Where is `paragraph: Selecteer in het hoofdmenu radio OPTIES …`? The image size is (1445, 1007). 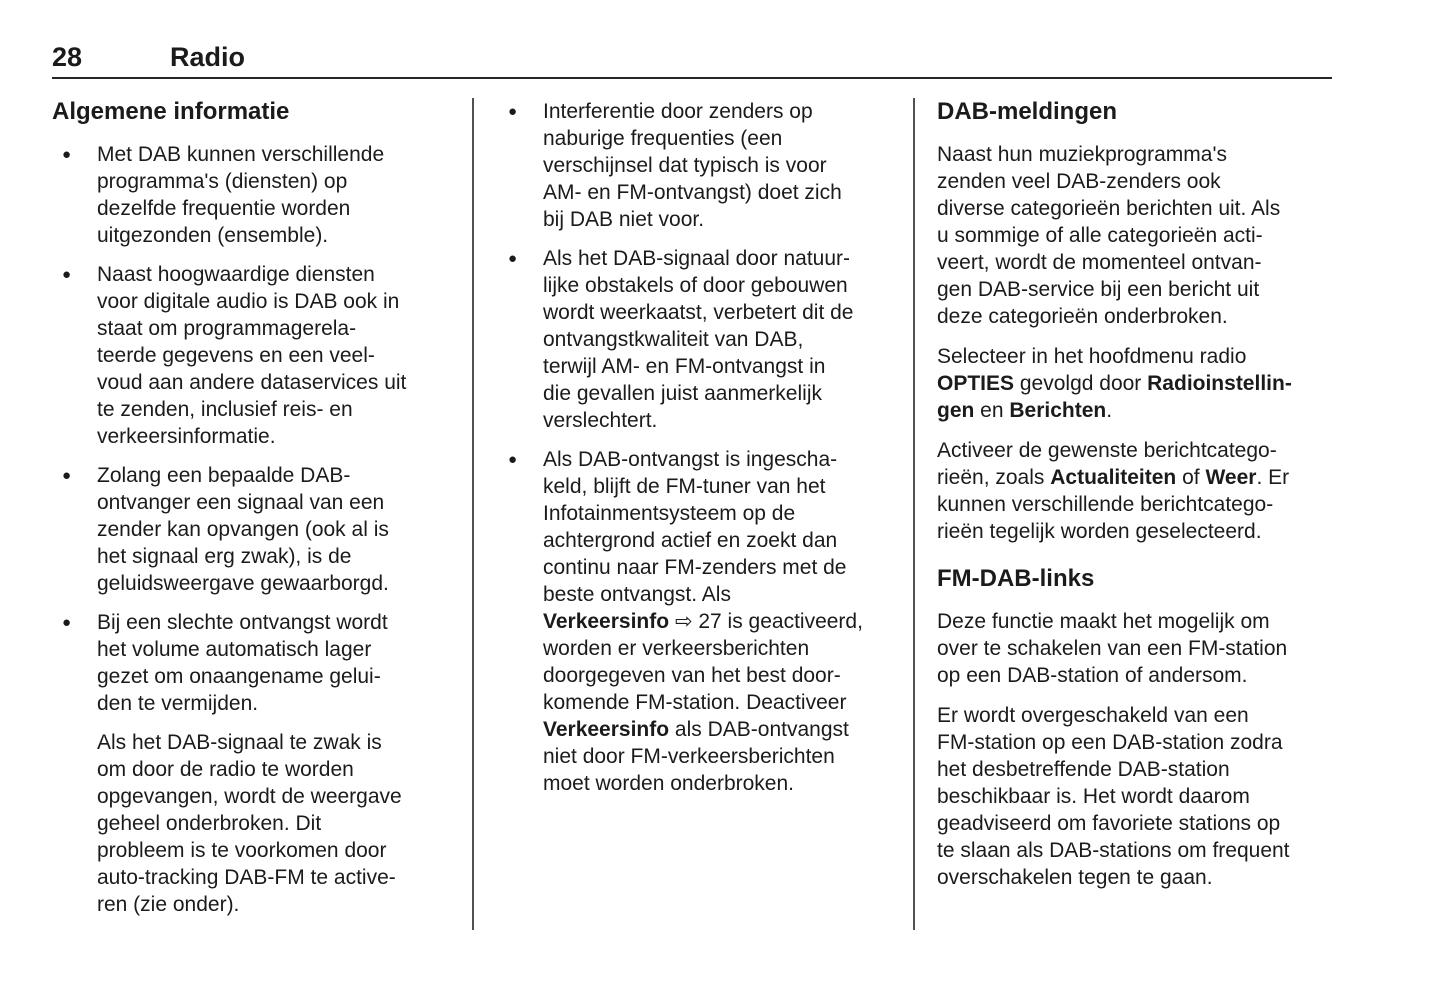
paragraph: Selecteer in het hoofdmenu radio OPTIES … is located at coordinates (1134, 383).